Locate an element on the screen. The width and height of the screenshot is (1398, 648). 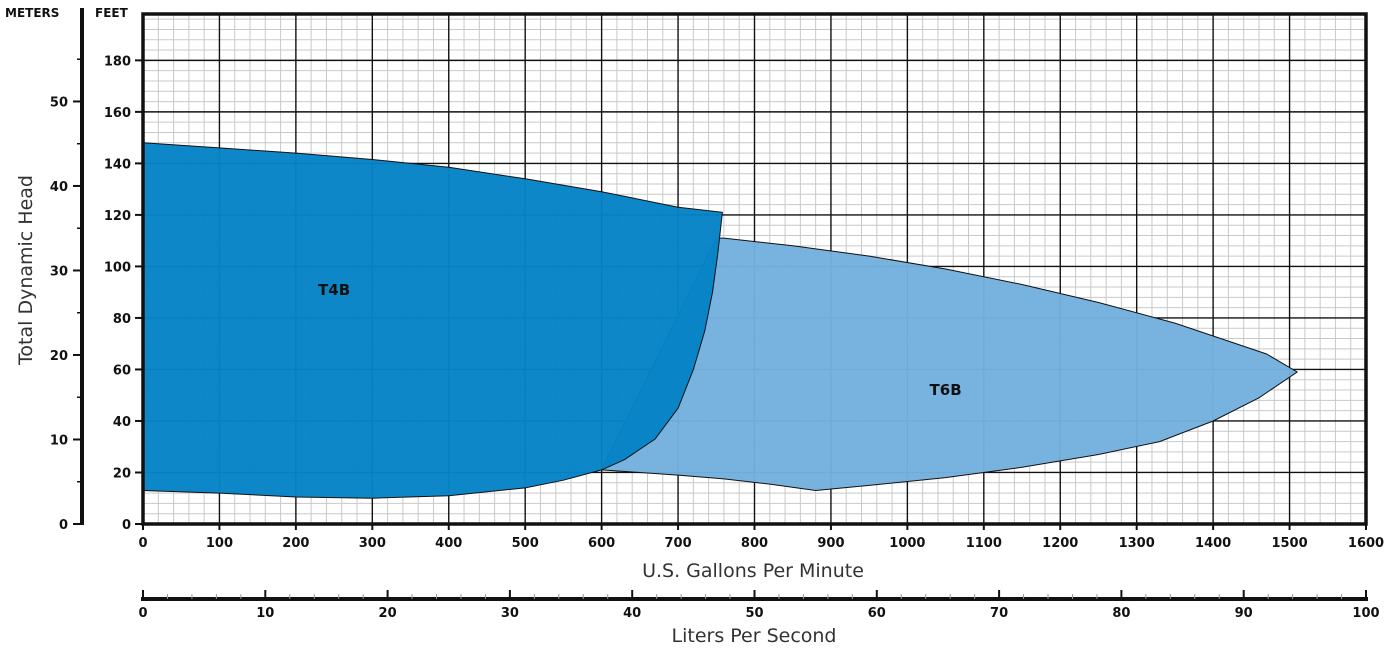
x-tick-label: 600 is located at coordinates (601, 543).